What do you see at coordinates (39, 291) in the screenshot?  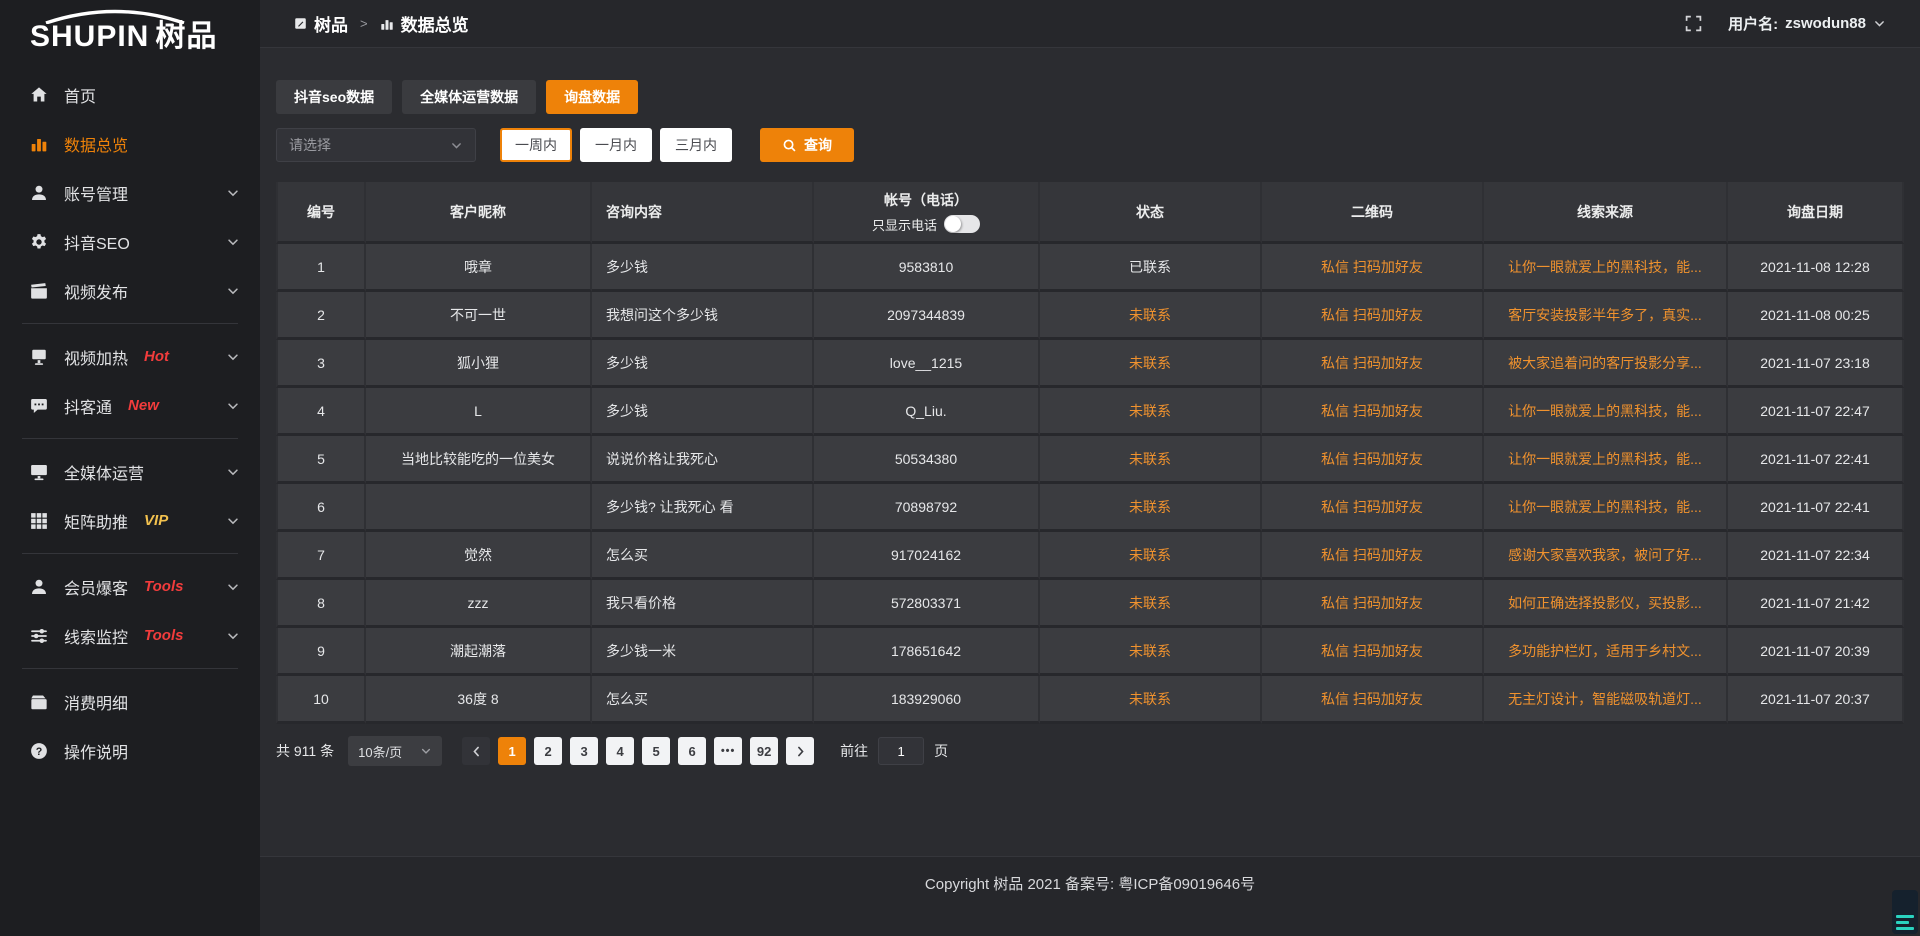 I see `video-icon` at bounding box center [39, 291].